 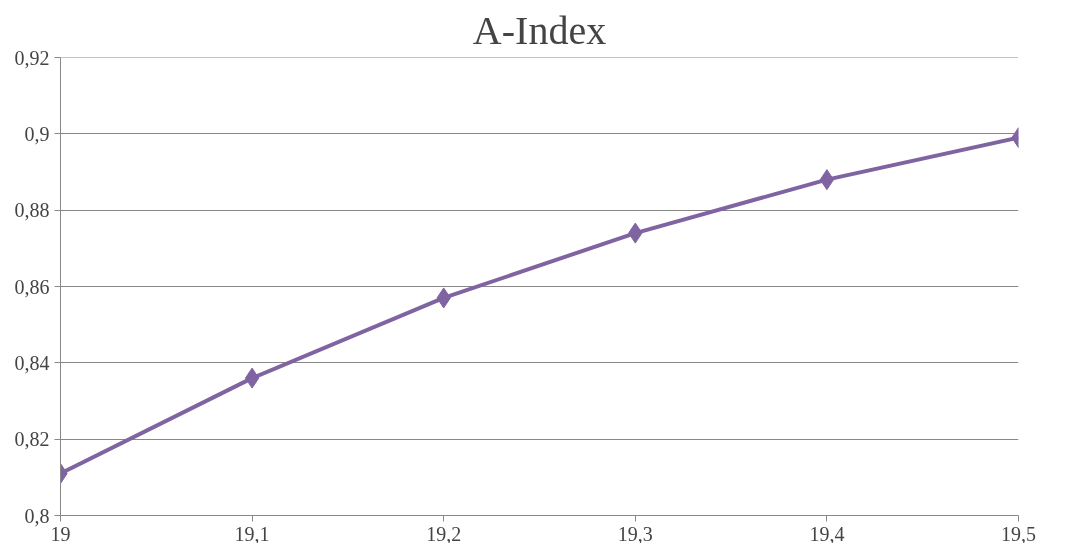 What do you see at coordinates (252, 533) in the screenshot?
I see `x-tick-label: 19,1` at bounding box center [252, 533].